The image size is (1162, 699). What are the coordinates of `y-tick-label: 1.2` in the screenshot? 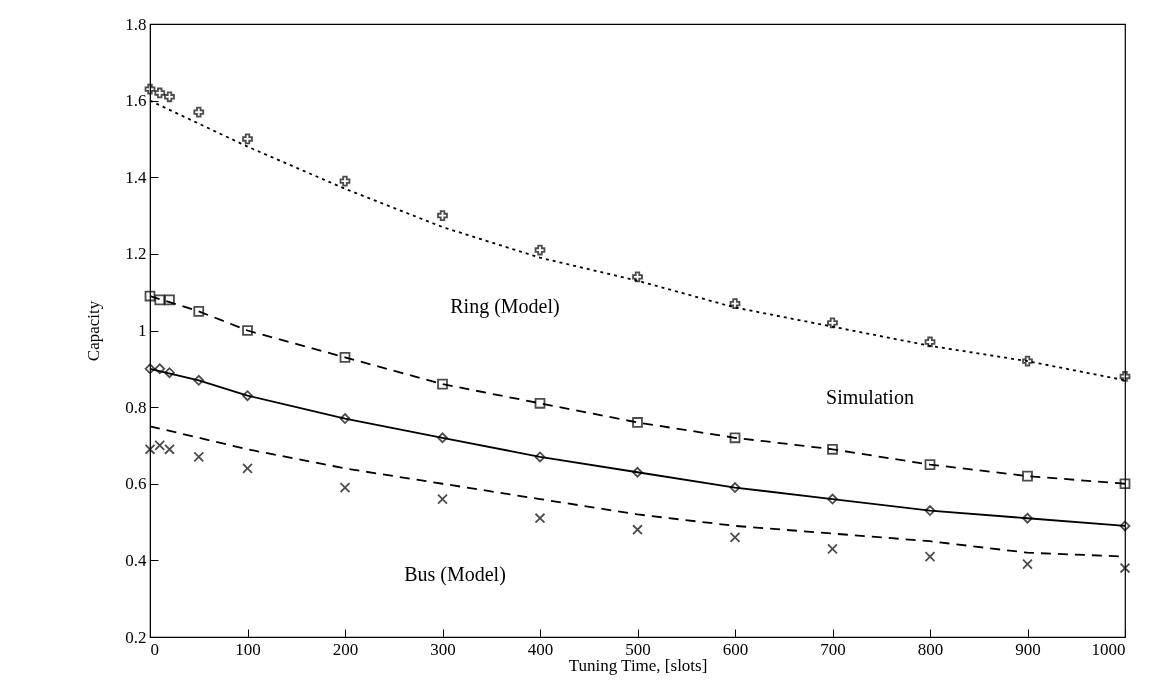 It's located at (136, 254).